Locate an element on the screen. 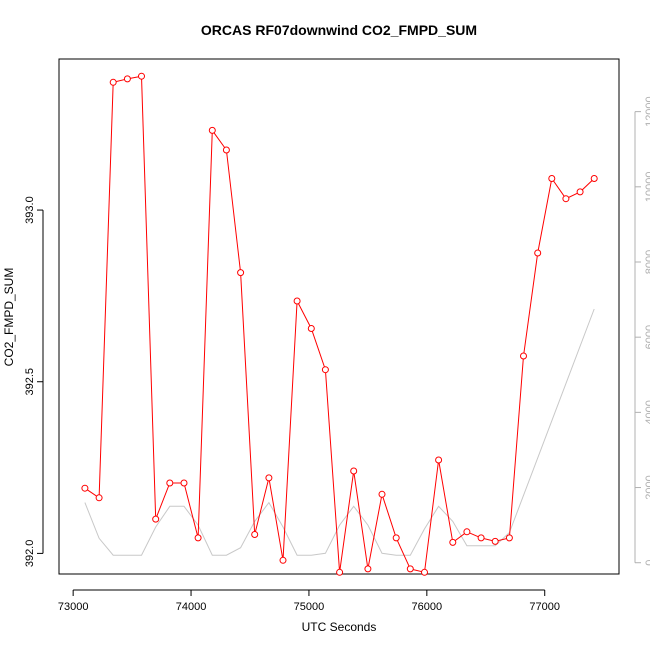 This screenshot has height=650, width=650. y2-tick-label: 12000 is located at coordinates (647, 111).